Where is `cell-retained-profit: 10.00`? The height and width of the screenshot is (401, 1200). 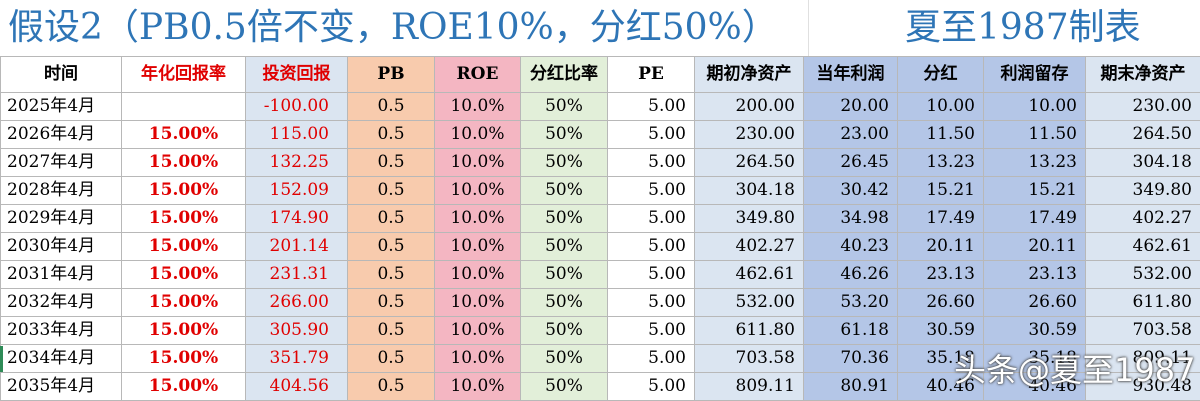 cell-retained-profit: 10.00 is located at coordinates (1035, 107).